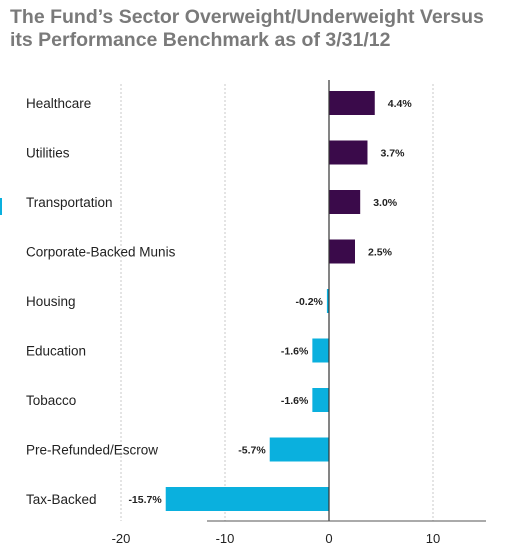 Image resolution: width=509 pixels, height=549 pixels. What do you see at coordinates (433, 538) in the screenshot?
I see `x-tick-label: 10` at bounding box center [433, 538].